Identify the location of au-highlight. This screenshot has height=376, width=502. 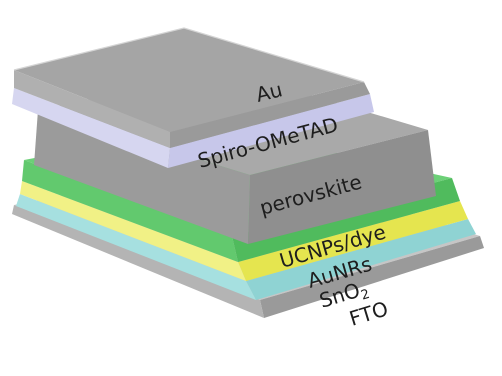
(189, 55).